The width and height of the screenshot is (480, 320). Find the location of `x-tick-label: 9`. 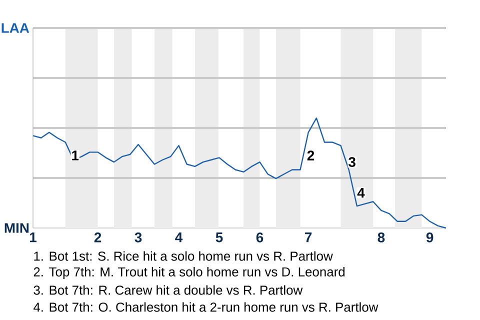

x-tick-label: 9 is located at coordinates (430, 237).